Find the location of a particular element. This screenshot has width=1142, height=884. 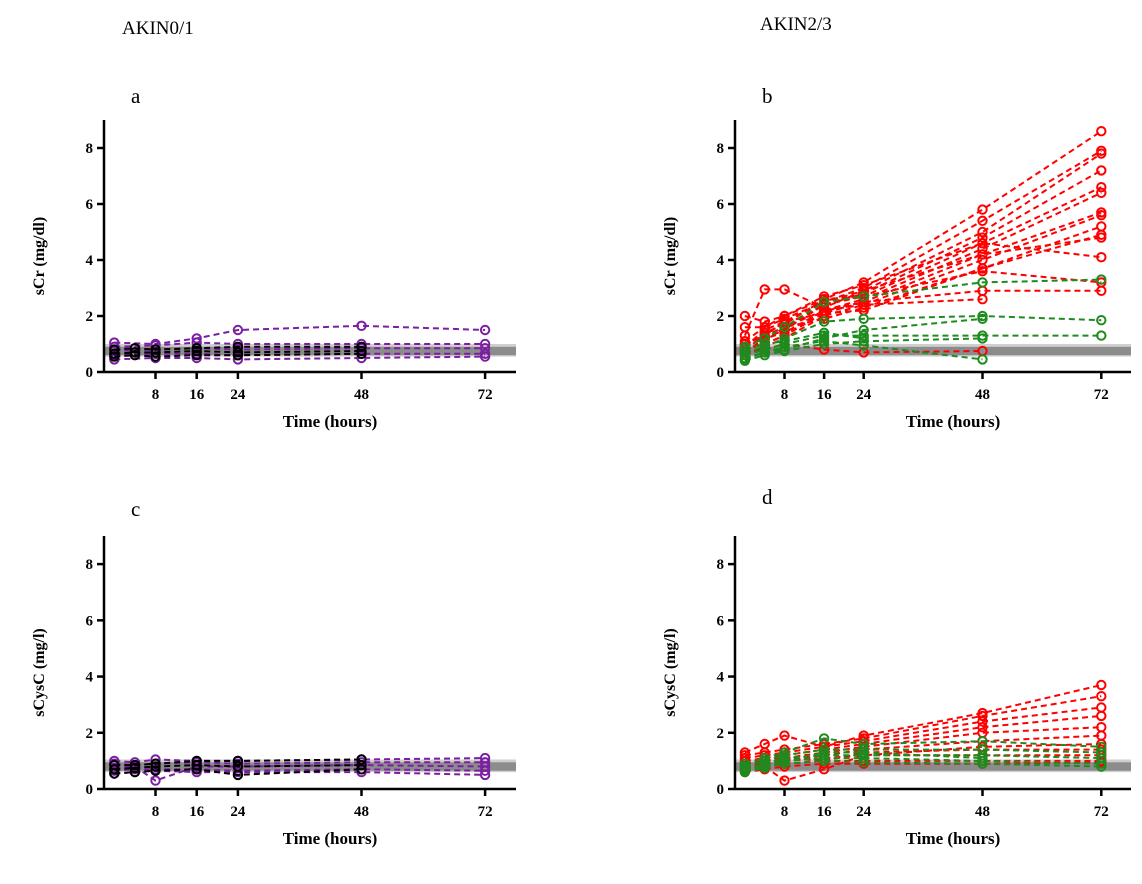

y-tick-label: 4 is located at coordinates (90, 678).